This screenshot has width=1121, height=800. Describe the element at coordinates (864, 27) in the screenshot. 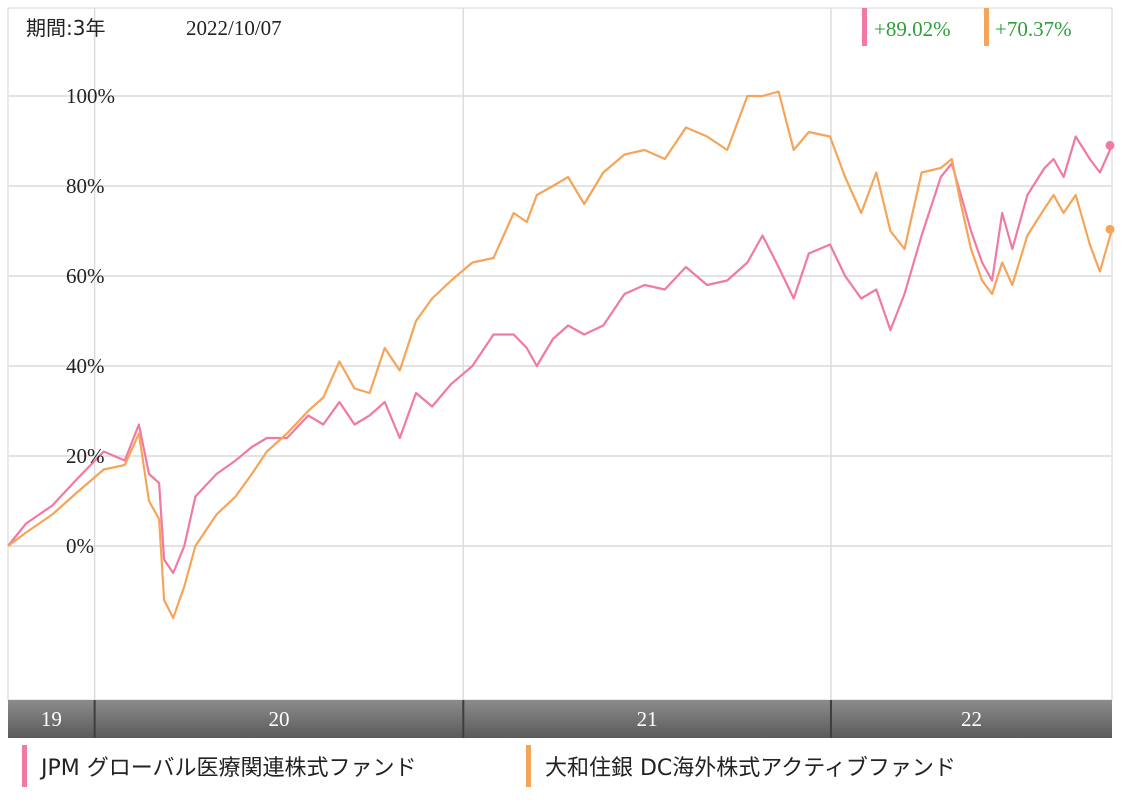

I see `badge-pink-swatch` at that location.